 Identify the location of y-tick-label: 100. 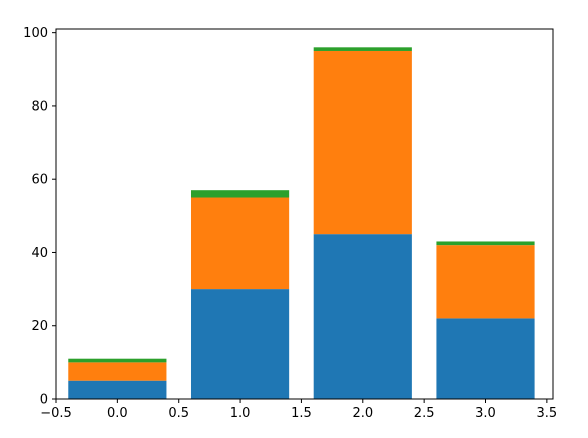
(35, 33).